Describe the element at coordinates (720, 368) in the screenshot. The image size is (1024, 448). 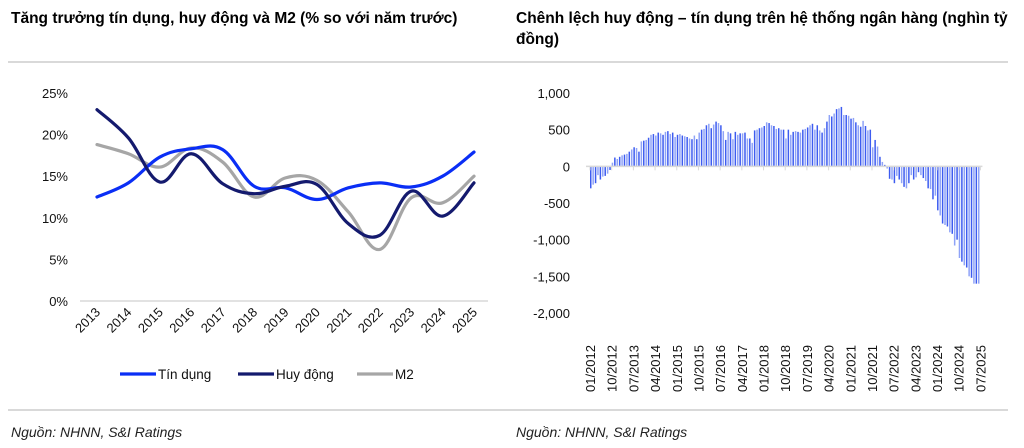
I see `x-tick-label: 07/2016` at that location.